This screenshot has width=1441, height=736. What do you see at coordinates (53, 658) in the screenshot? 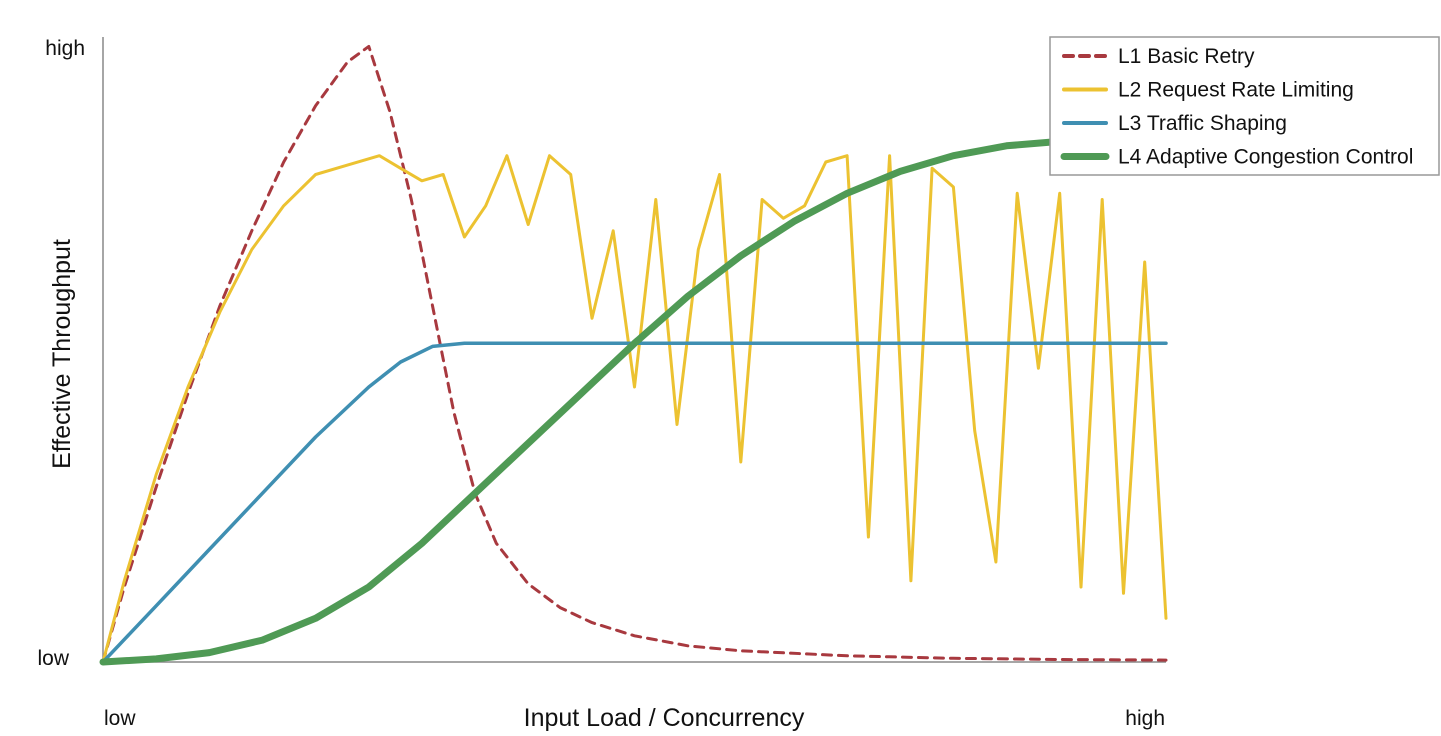
I see `y-tick-label-low: low` at bounding box center [53, 658].